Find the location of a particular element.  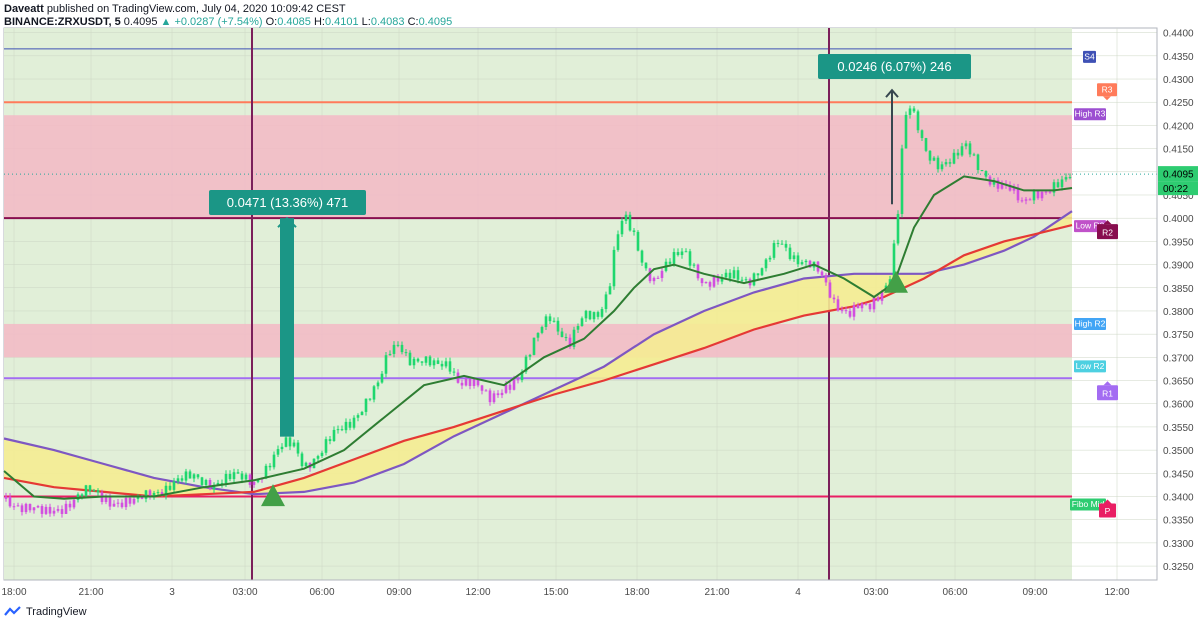

author-name: Daveatt is located at coordinates (24, 9).